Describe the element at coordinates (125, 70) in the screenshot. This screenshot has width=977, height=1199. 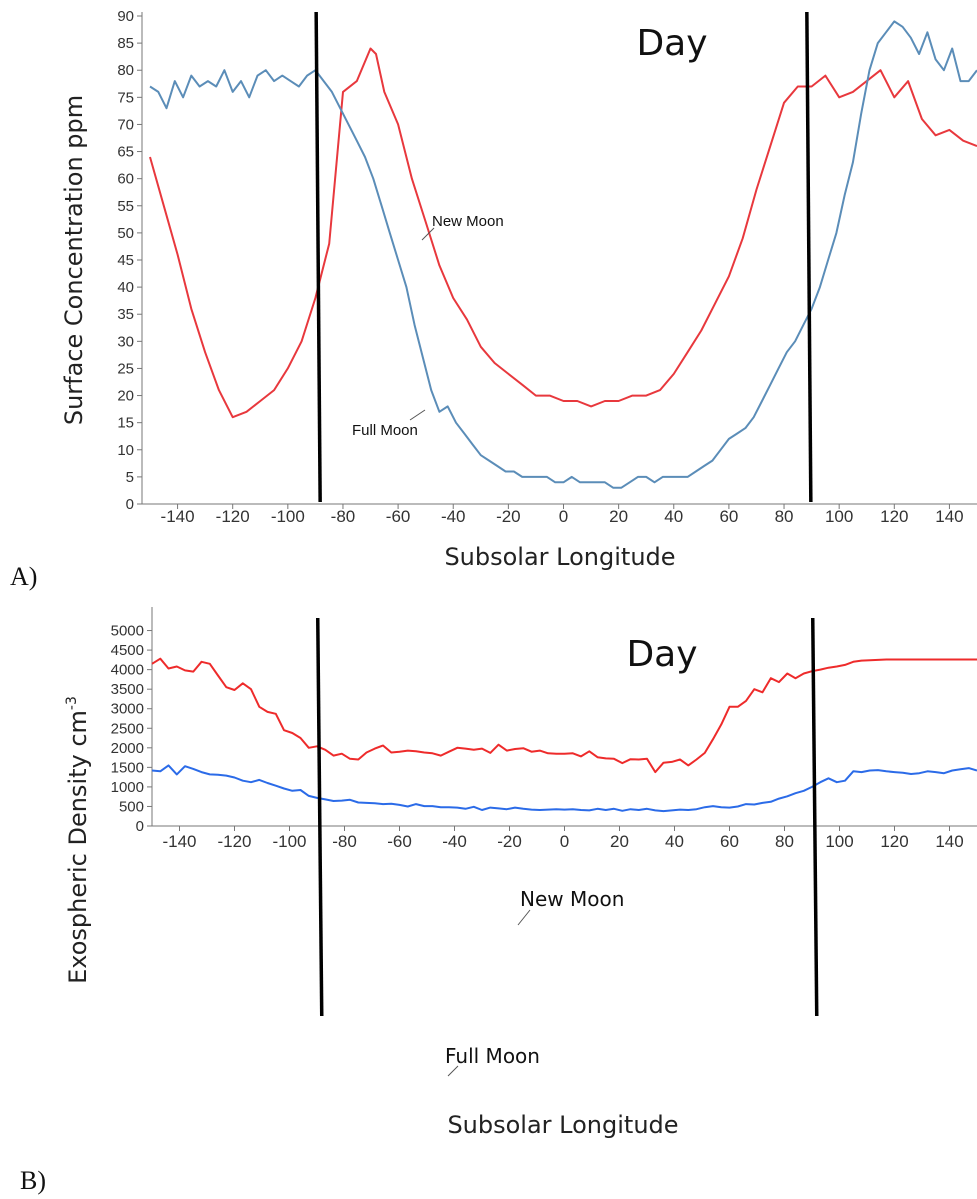
I see `y-tick-label: 80` at that location.